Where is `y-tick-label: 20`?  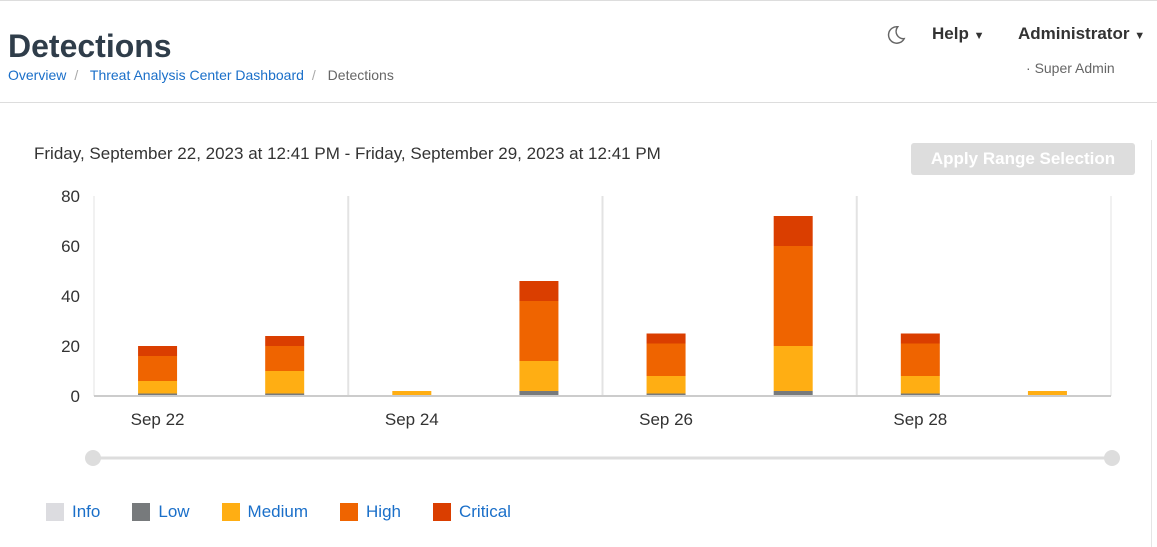
y-tick-label: 20 is located at coordinates (70, 346).